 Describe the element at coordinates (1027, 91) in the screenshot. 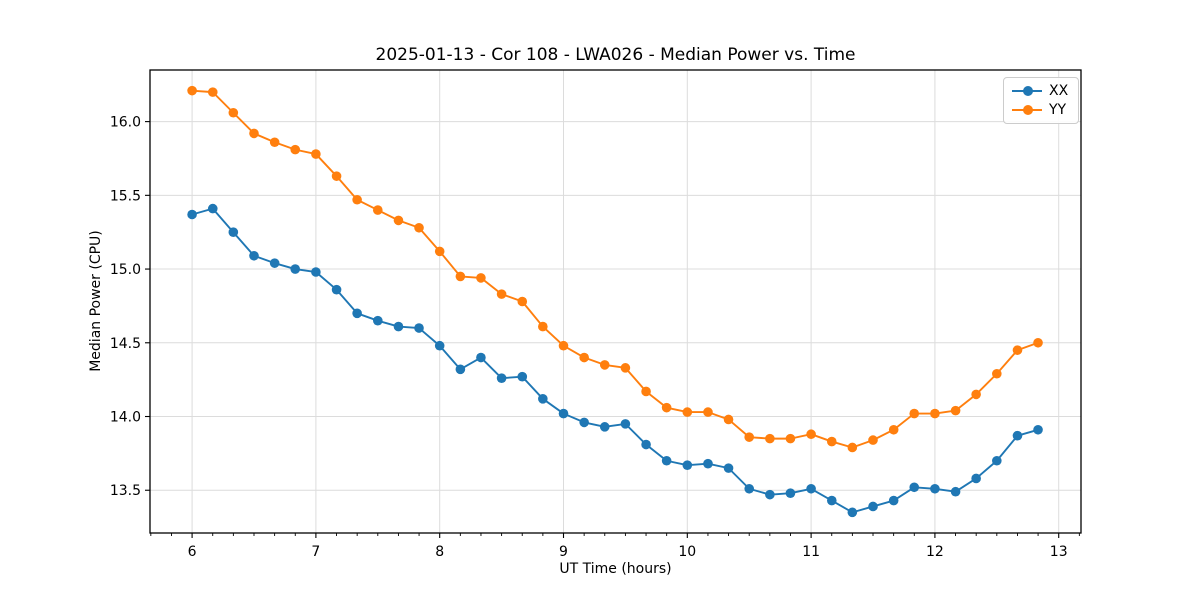

I see `legend-swatch-xx-icon` at that location.